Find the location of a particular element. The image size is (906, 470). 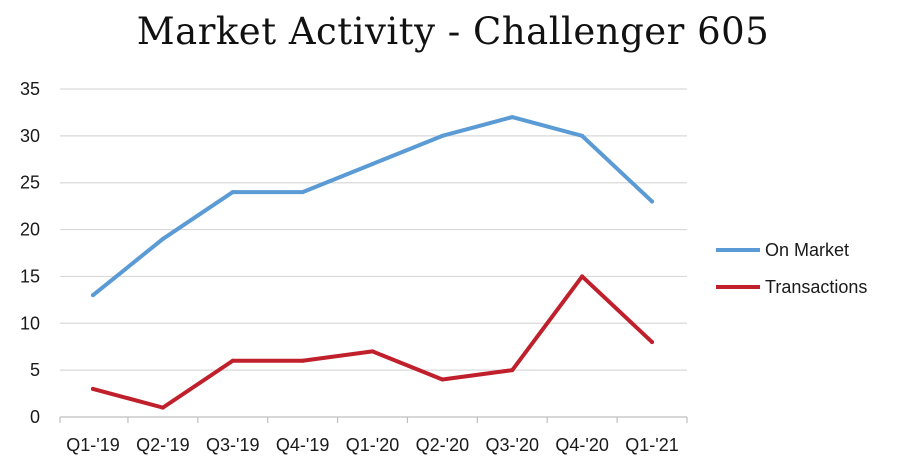

x-tick-label: Q4-'19 is located at coordinates (302, 445).